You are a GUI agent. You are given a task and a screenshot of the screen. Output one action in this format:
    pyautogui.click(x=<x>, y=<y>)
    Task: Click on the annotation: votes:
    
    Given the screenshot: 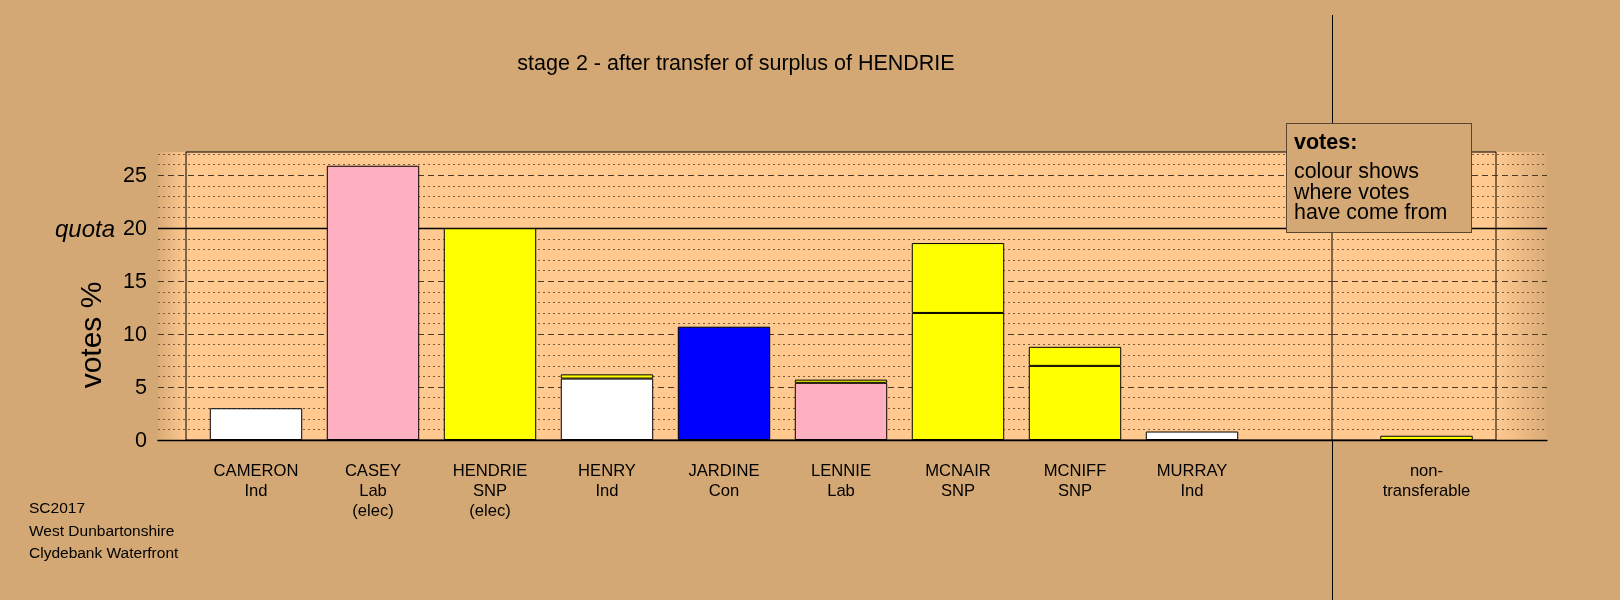 What is the action you would take?
    pyautogui.click(x=1326, y=142)
    